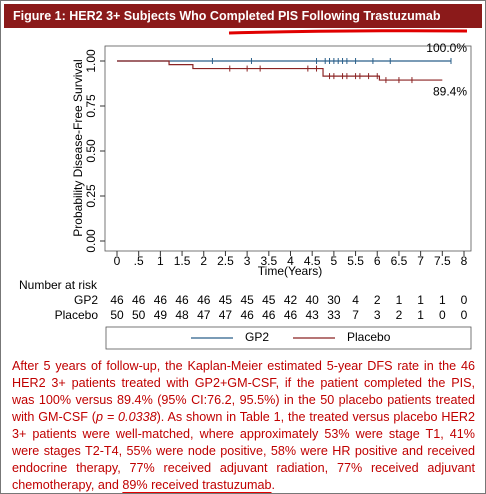 This screenshot has height=494, width=486. Describe the element at coordinates (290, 261) in the screenshot. I see `x-tick-label: 4` at that location.